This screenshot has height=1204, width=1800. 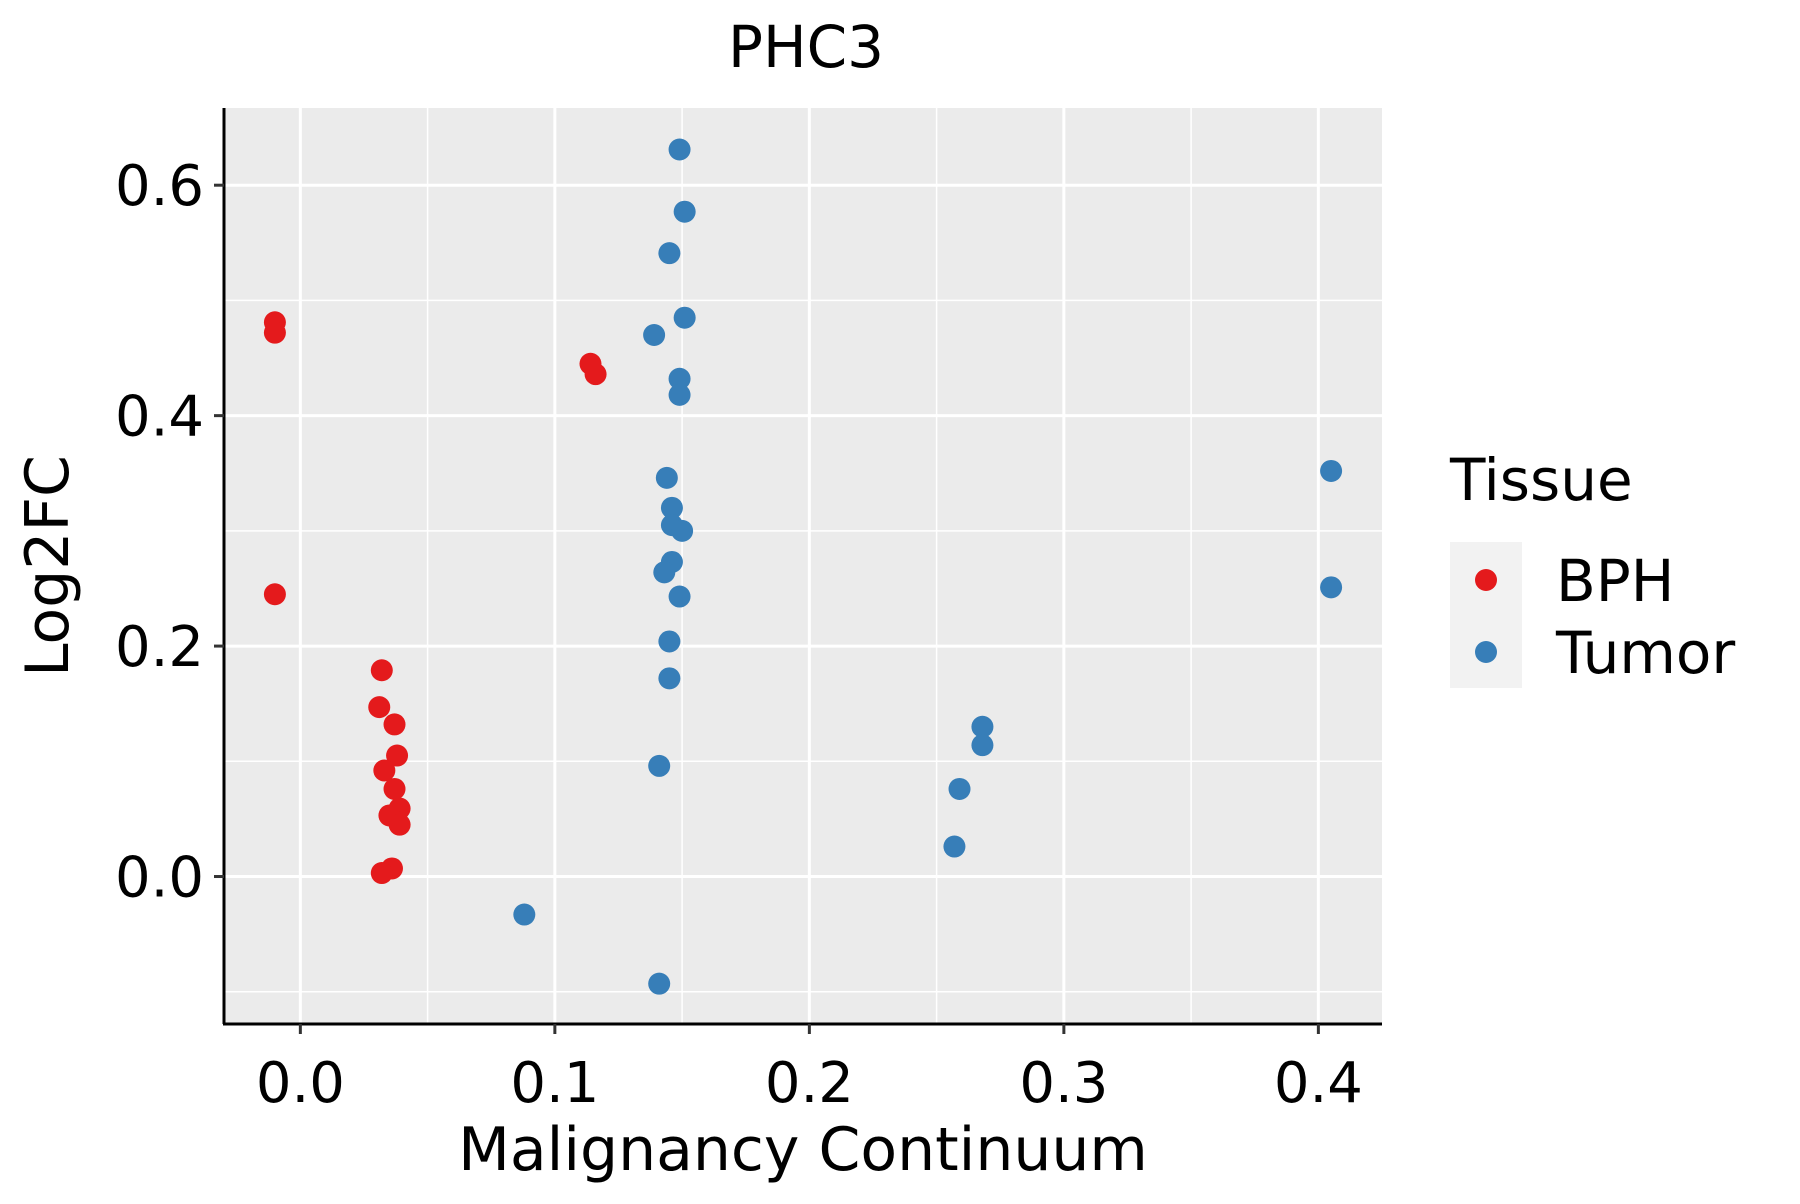 What do you see at coordinates (1541, 480) in the screenshot?
I see `legend-title: Tissue` at bounding box center [1541, 480].